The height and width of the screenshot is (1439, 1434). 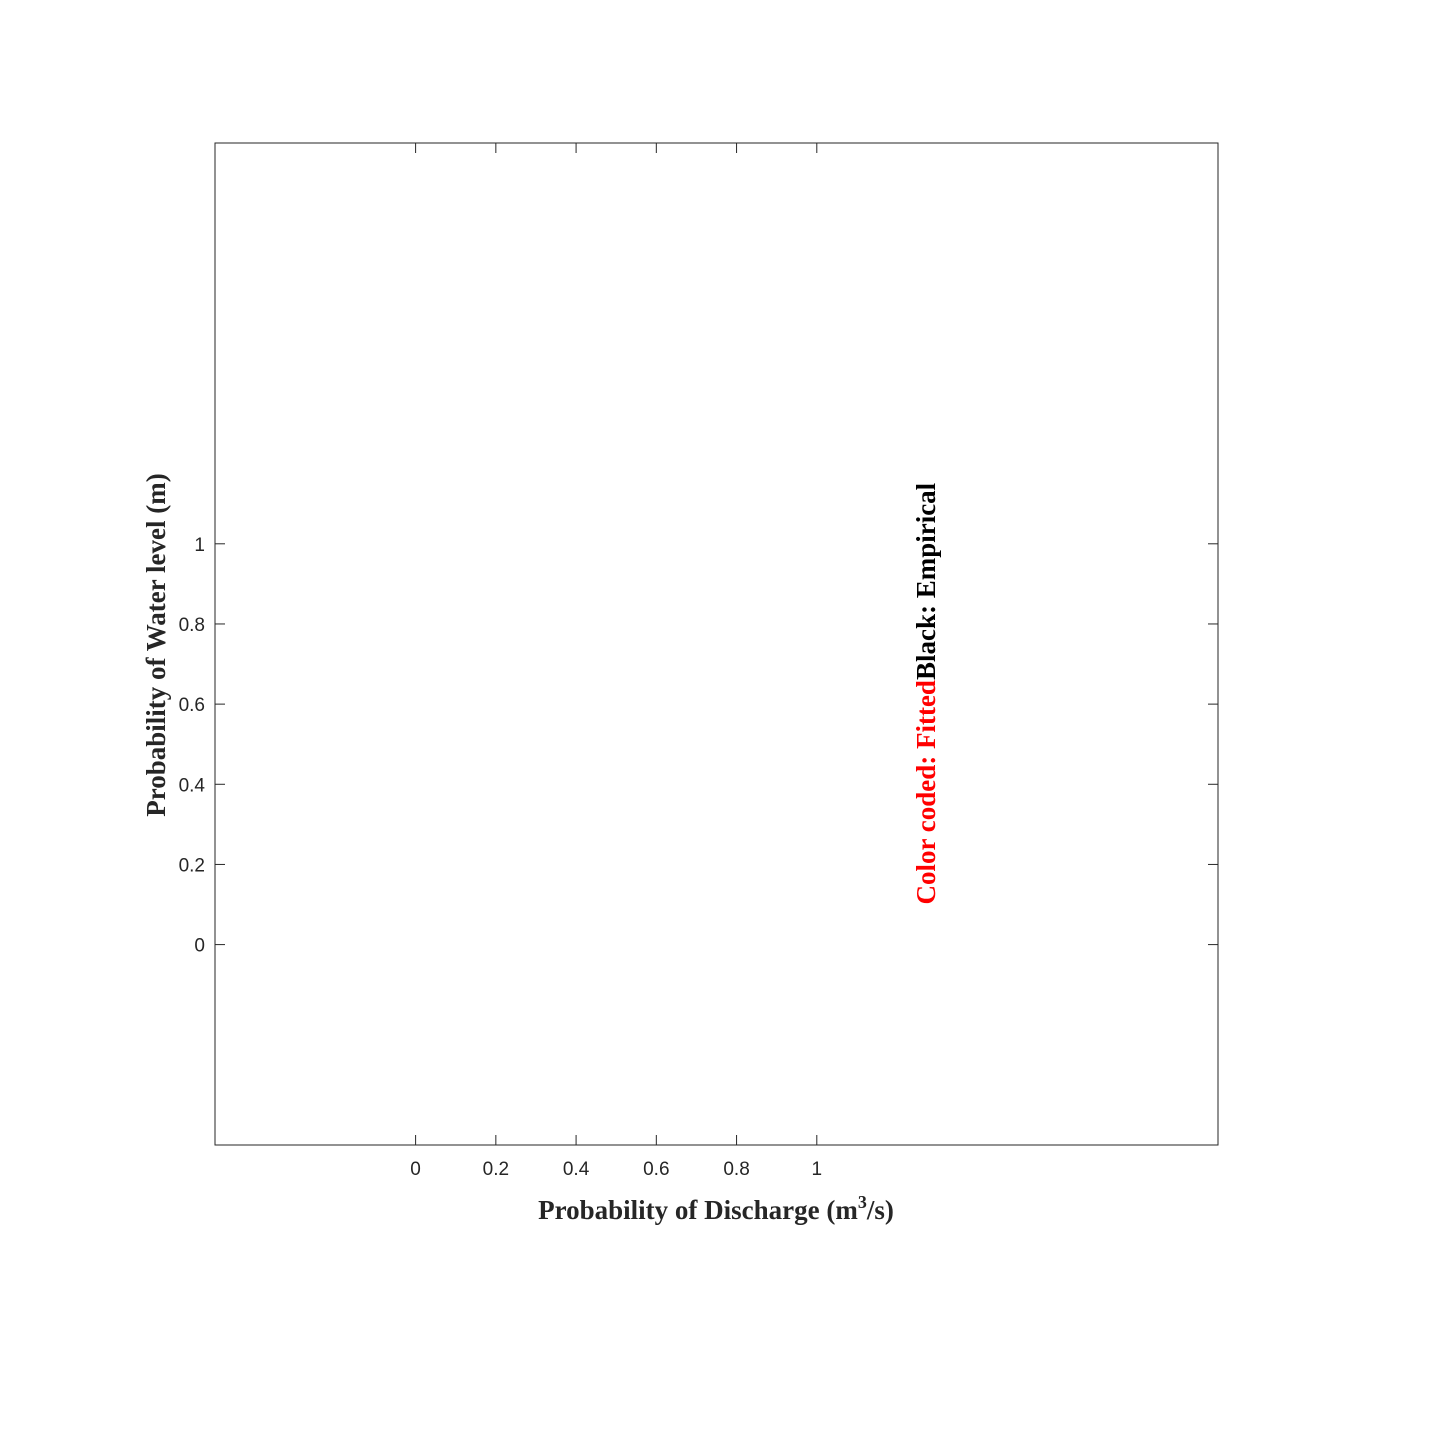 What do you see at coordinates (199, 946) in the screenshot?
I see `y-tick-label: 0` at bounding box center [199, 946].